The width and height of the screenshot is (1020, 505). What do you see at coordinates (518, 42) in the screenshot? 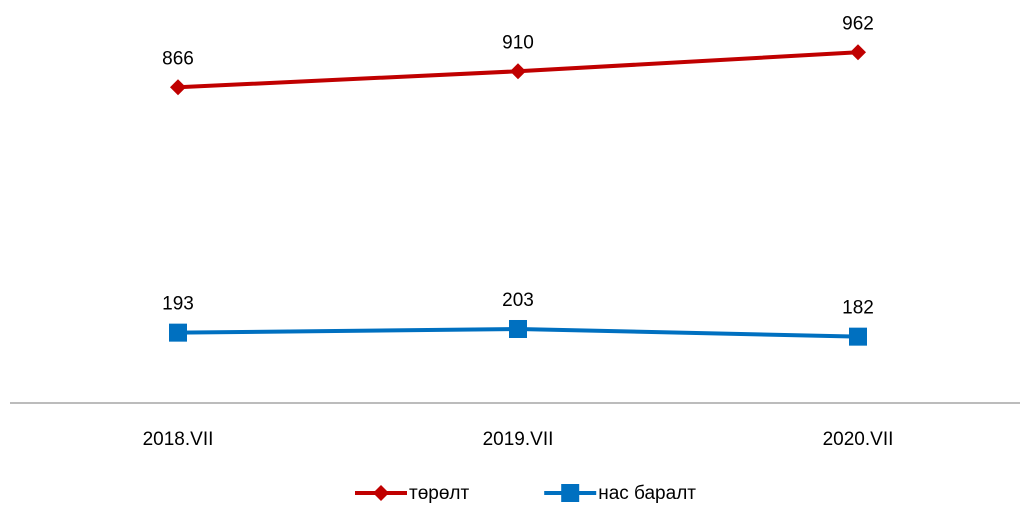
I see `data-label: 910` at bounding box center [518, 42].